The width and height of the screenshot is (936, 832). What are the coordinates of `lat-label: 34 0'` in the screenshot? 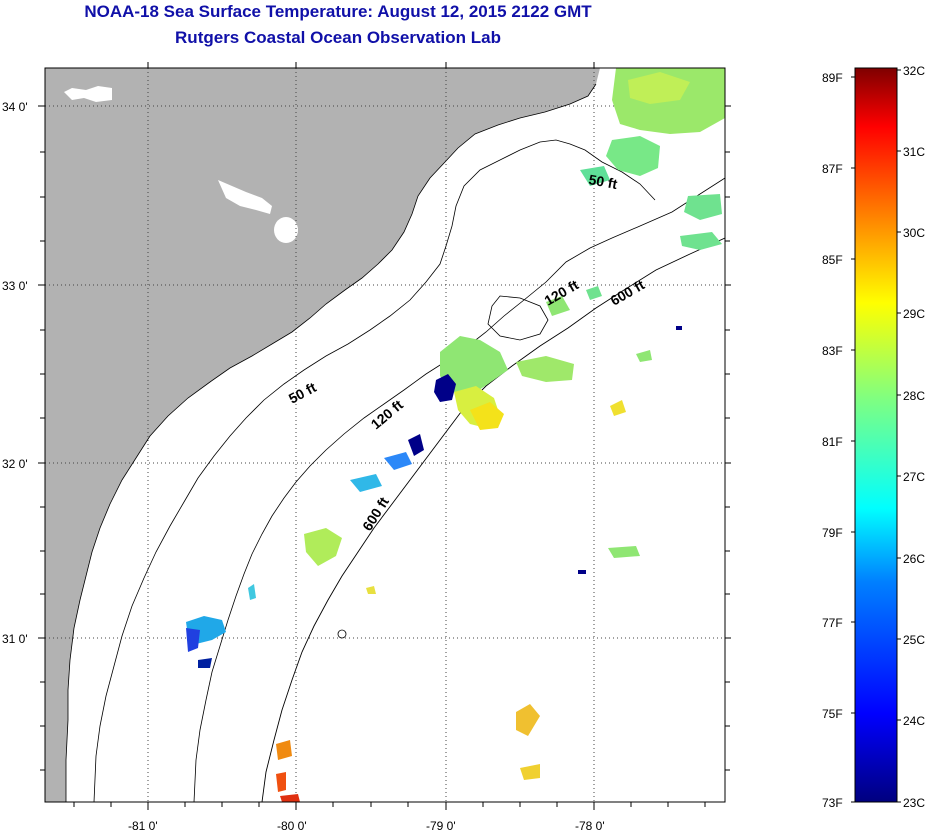 It's located at (15, 107).